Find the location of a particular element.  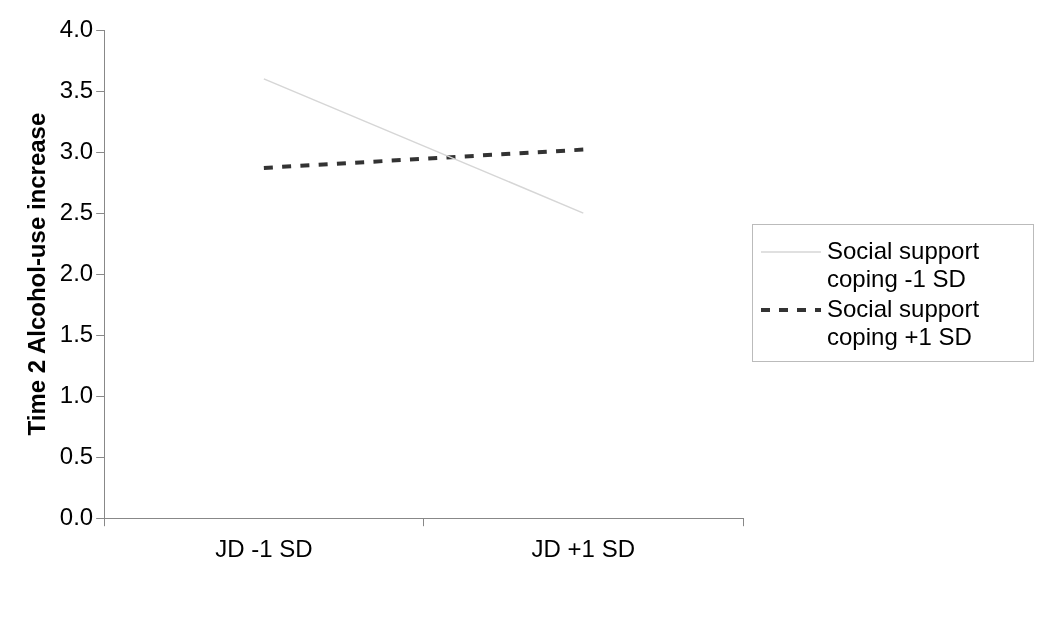

y-tick-label: 3.0 is located at coordinates (76, 150).